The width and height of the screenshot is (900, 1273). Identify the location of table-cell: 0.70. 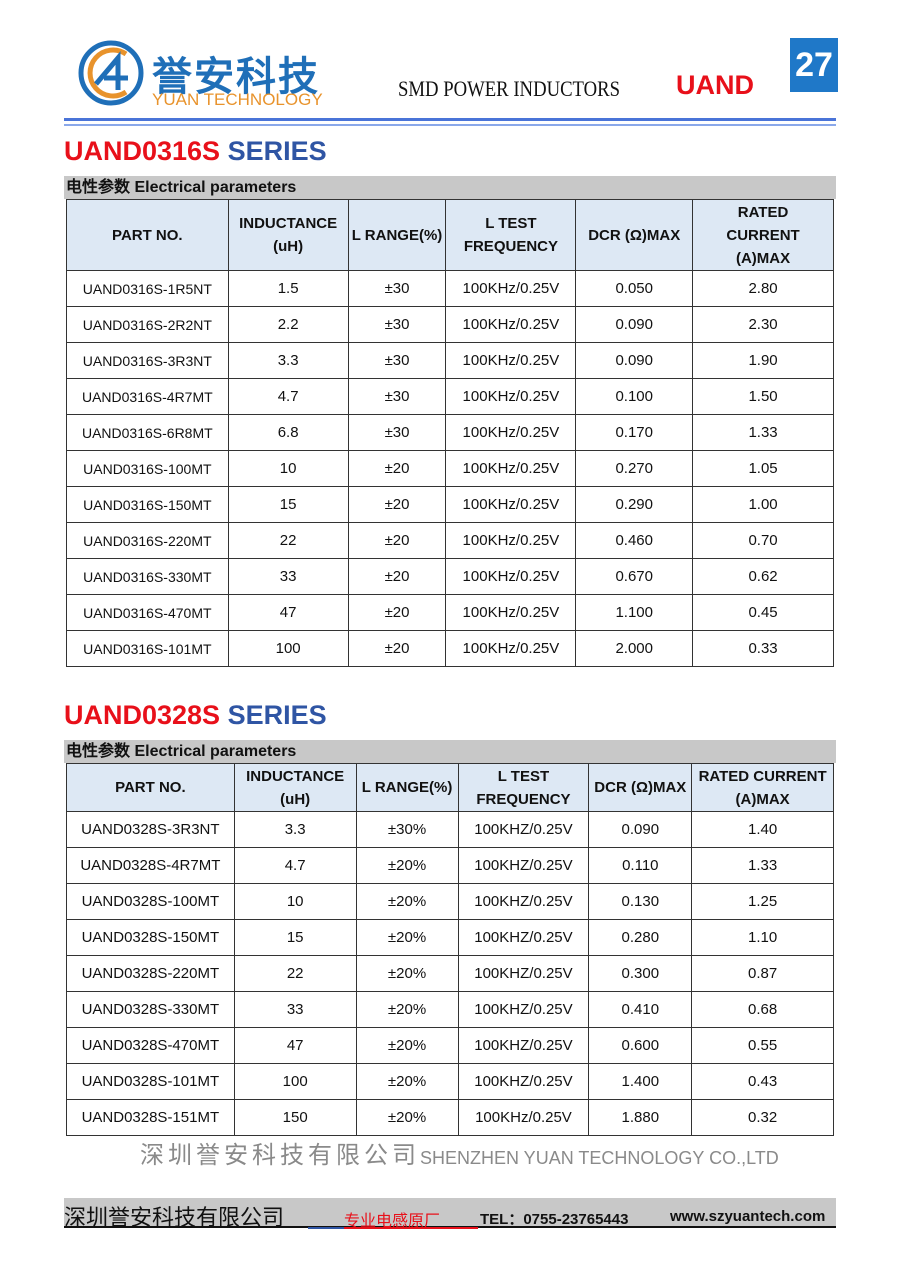
(763, 540).